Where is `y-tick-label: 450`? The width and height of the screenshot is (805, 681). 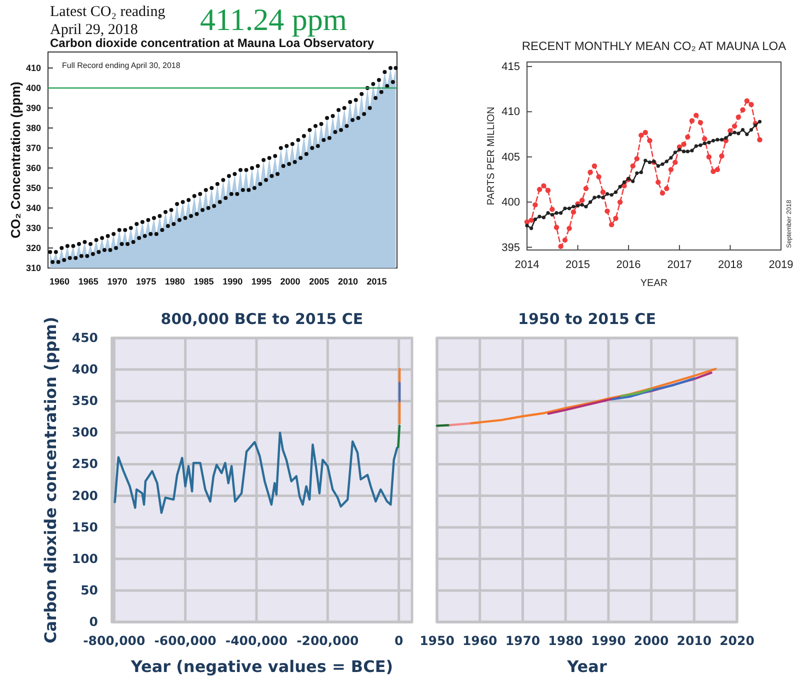
y-tick-label: 450 is located at coordinates (85, 337).